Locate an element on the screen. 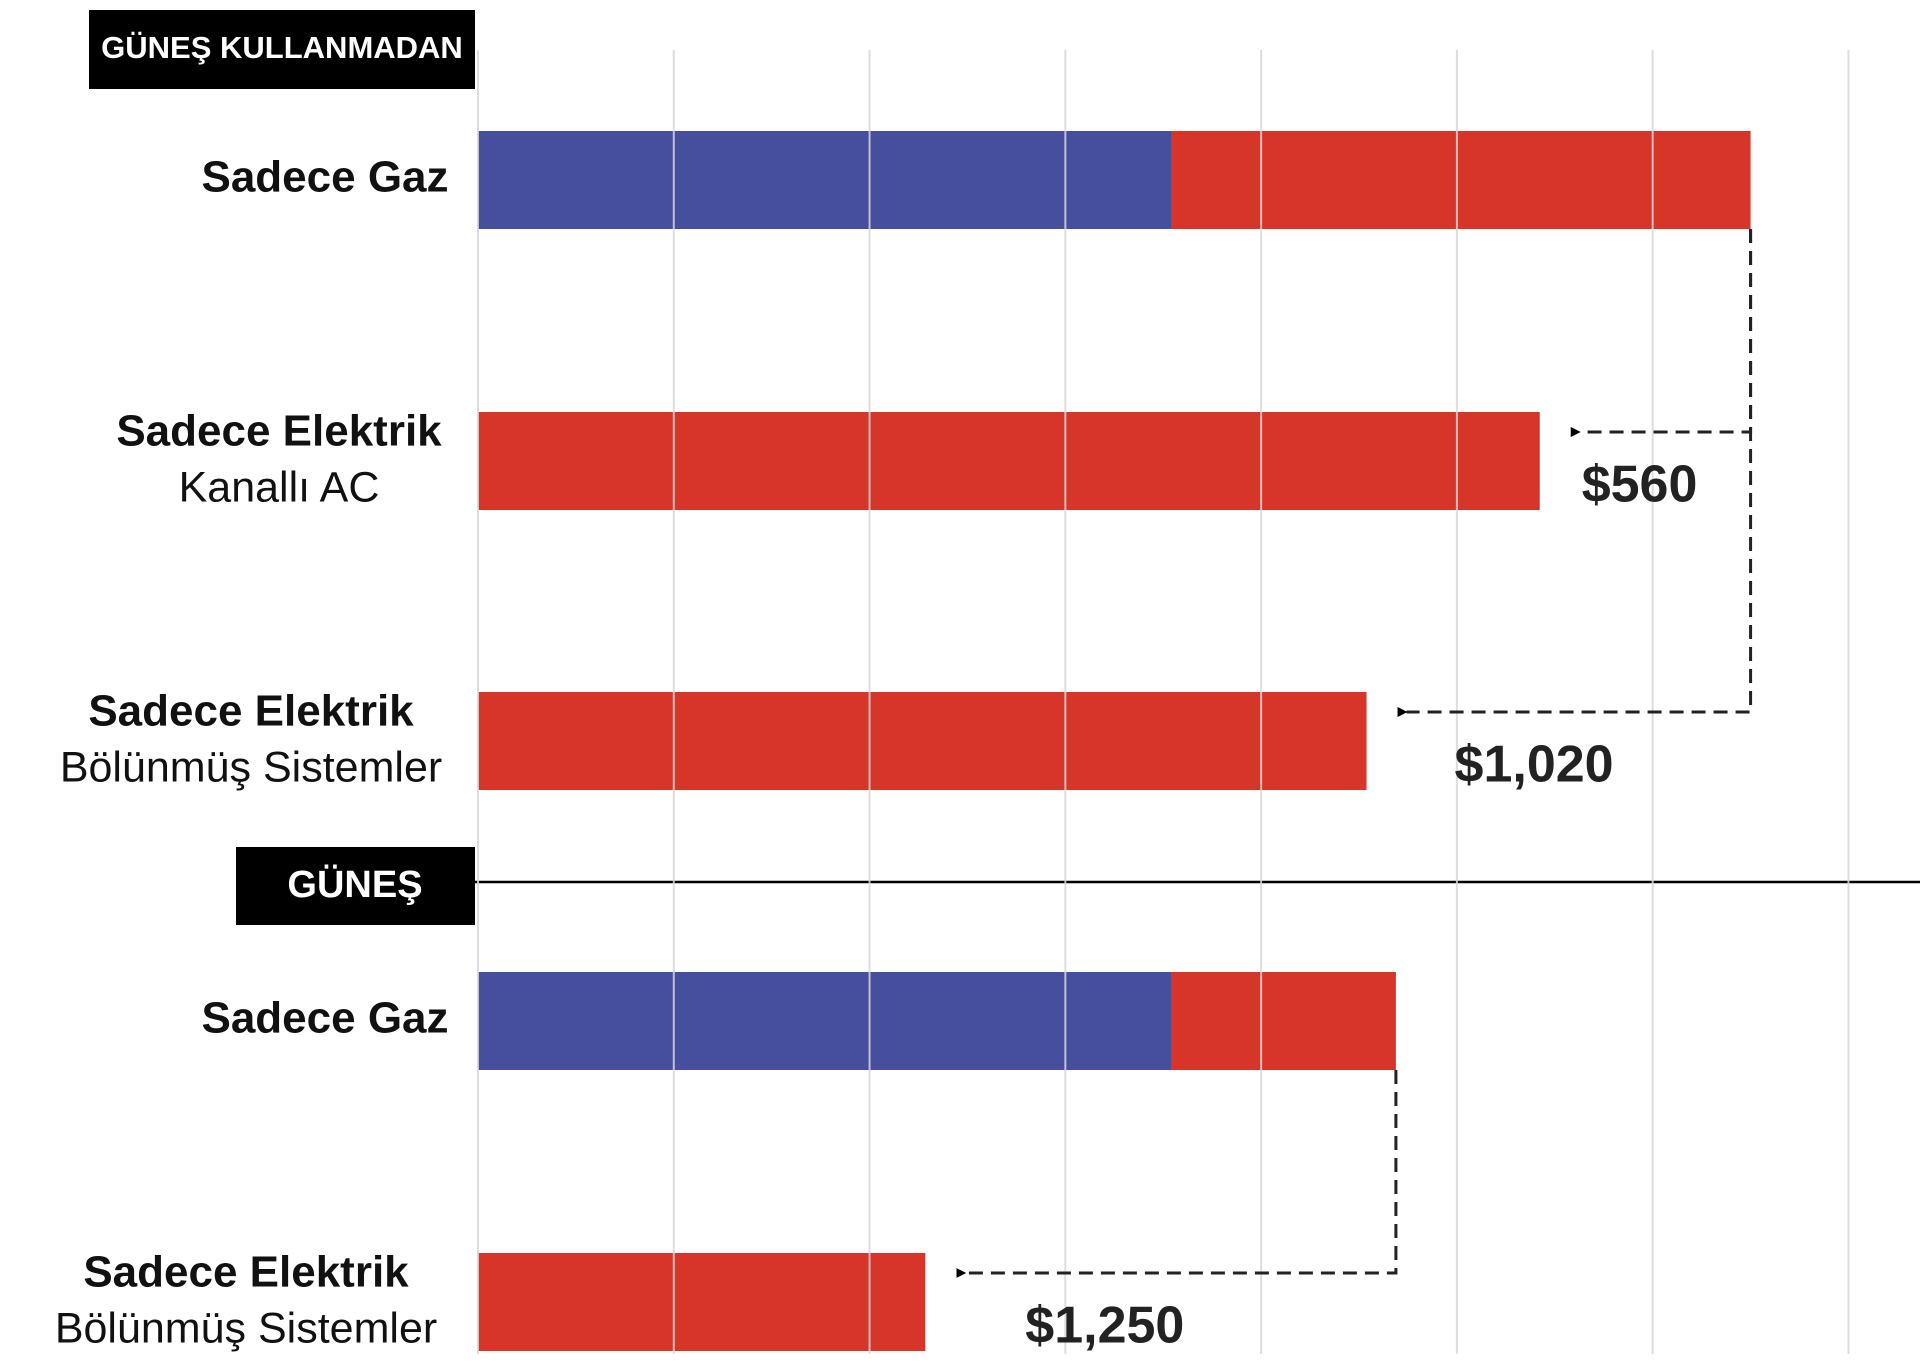 The height and width of the screenshot is (1371, 1920). category-subtitle: Kanallı AC is located at coordinates (279, 487).